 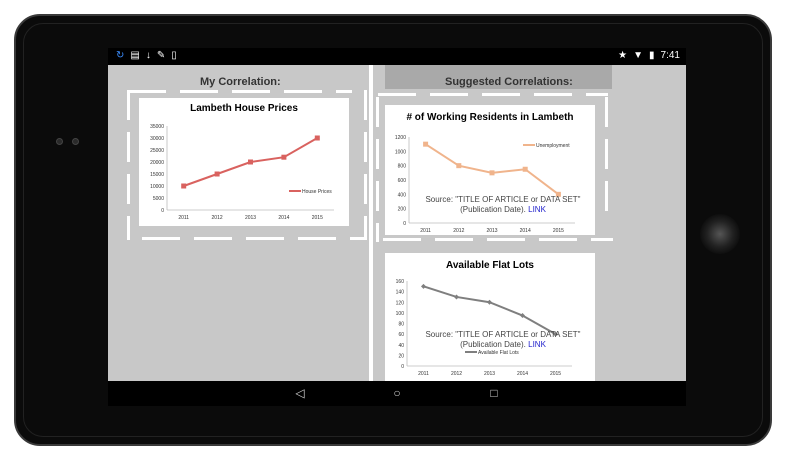 I want to click on suggest-zone-border-top, so click(x=493, y=94).